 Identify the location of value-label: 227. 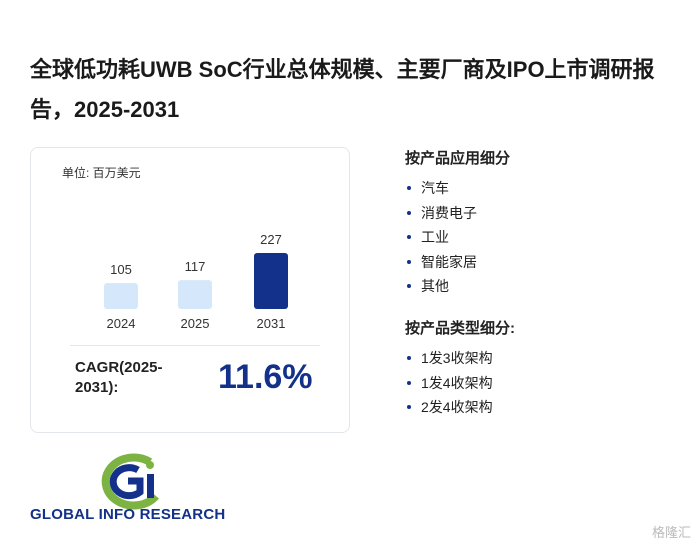
(271, 239).